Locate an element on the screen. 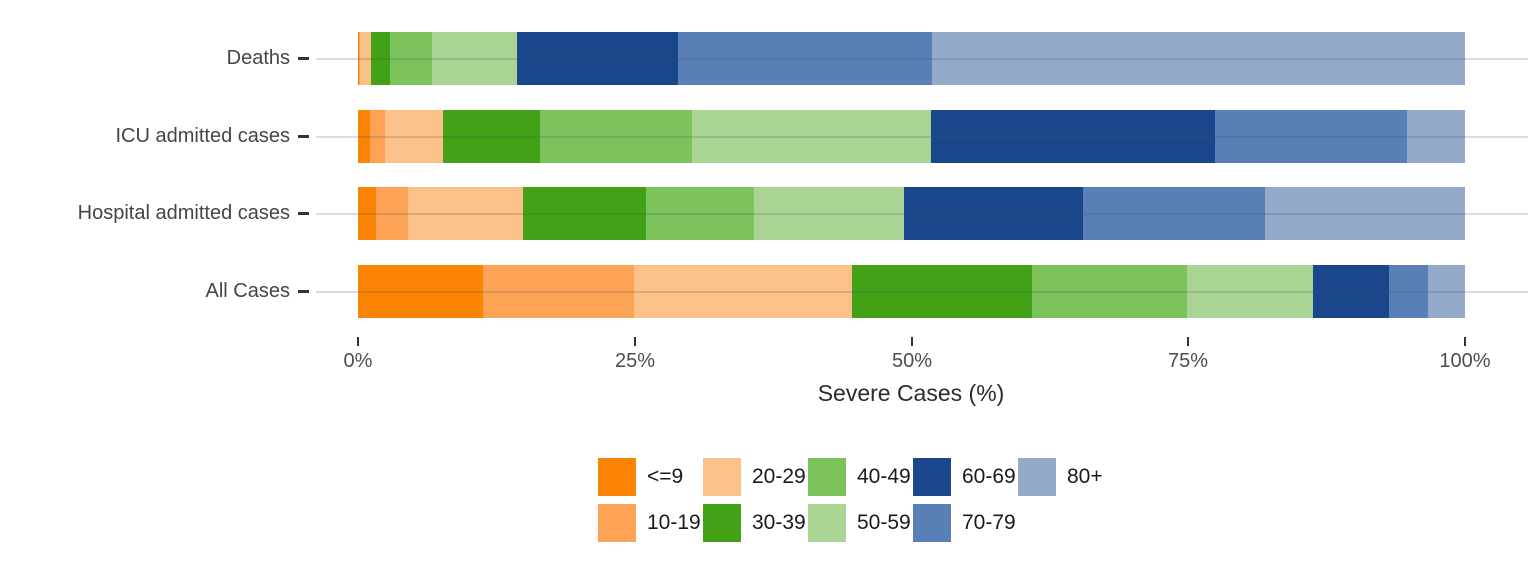 The image size is (1536, 576). legend-item: 10-19 is located at coordinates (650, 523).